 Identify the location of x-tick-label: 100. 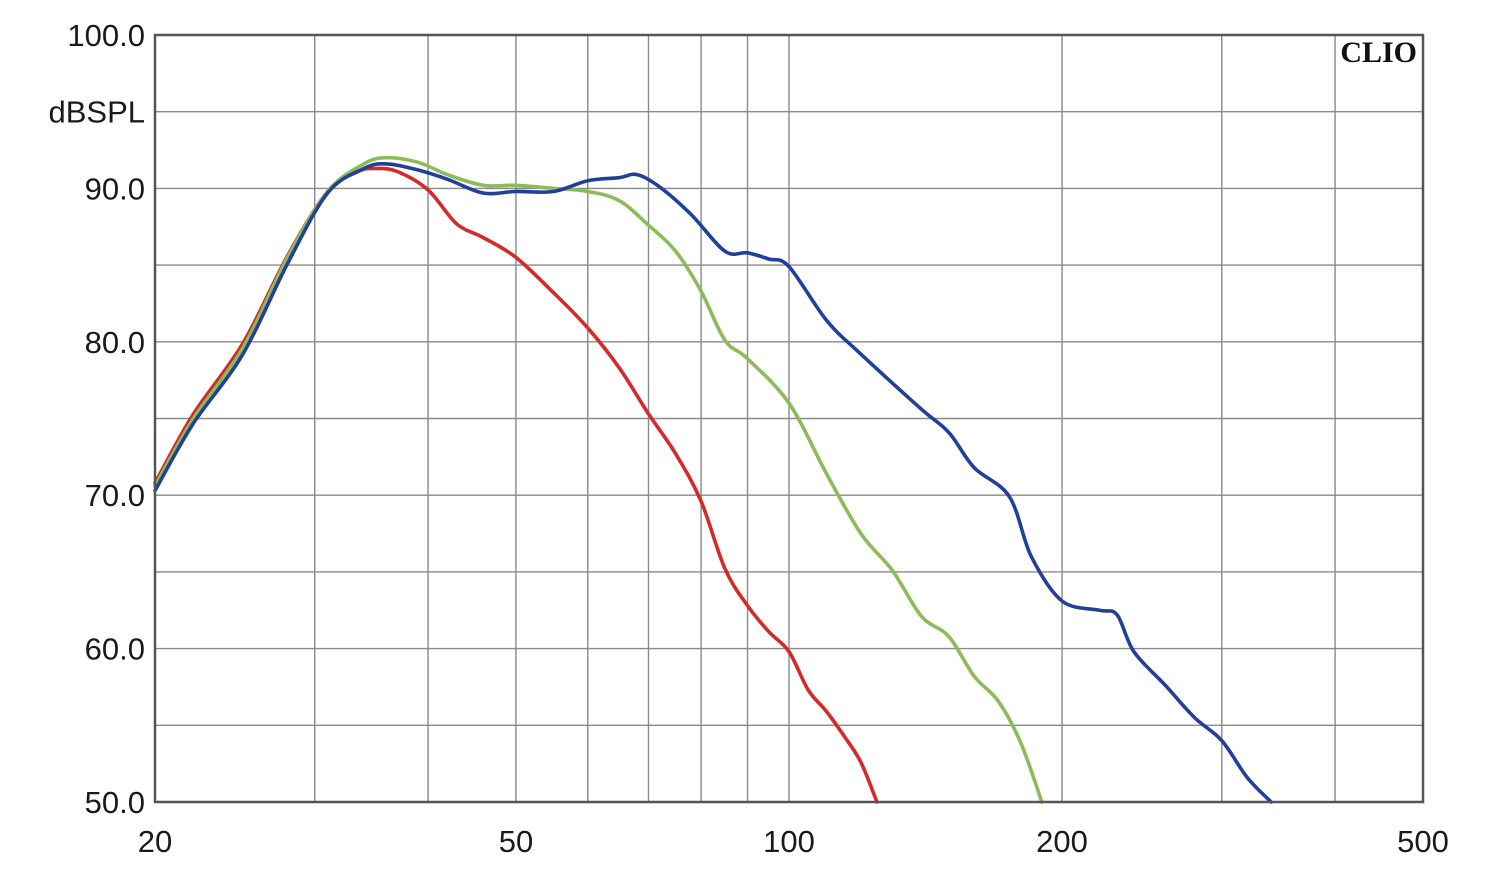
(789, 841).